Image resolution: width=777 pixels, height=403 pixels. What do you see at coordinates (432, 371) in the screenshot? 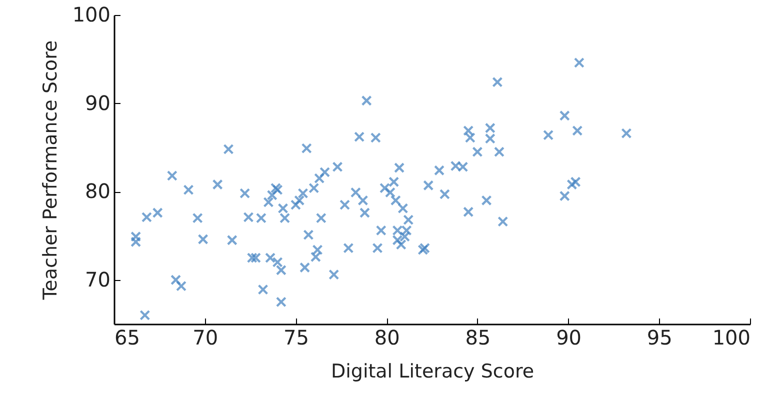
I see `x-axis-title: Digital Literacy Score` at bounding box center [432, 371].